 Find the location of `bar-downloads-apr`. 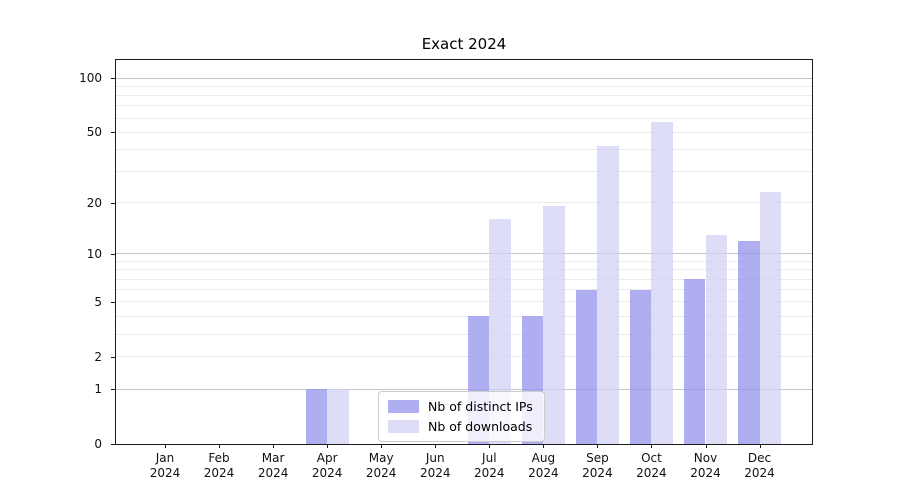

bar-downloads-apr is located at coordinates (338, 416).